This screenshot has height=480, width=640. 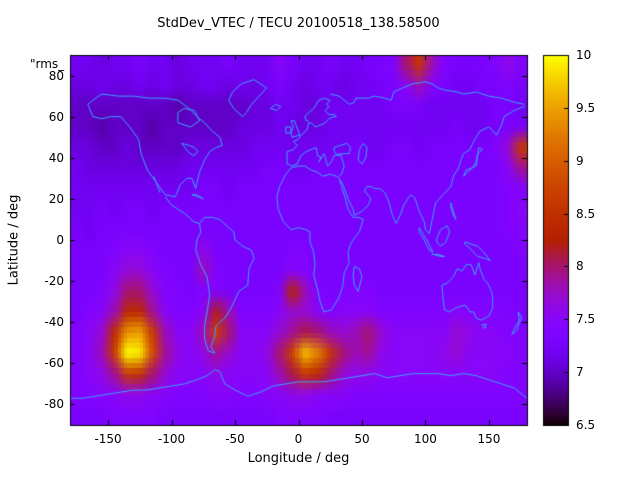 What do you see at coordinates (425, 439) in the screenshot?
I see `x-tick-label: 100` at bounding box center [425, 439].